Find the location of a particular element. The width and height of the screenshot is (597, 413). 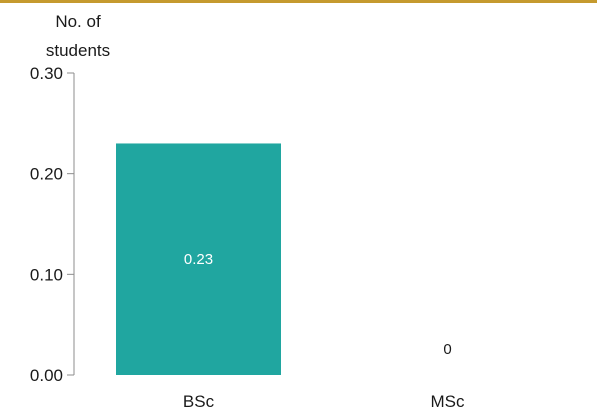

y-axis-label-line-2: students is located at coordinates (78, 50).